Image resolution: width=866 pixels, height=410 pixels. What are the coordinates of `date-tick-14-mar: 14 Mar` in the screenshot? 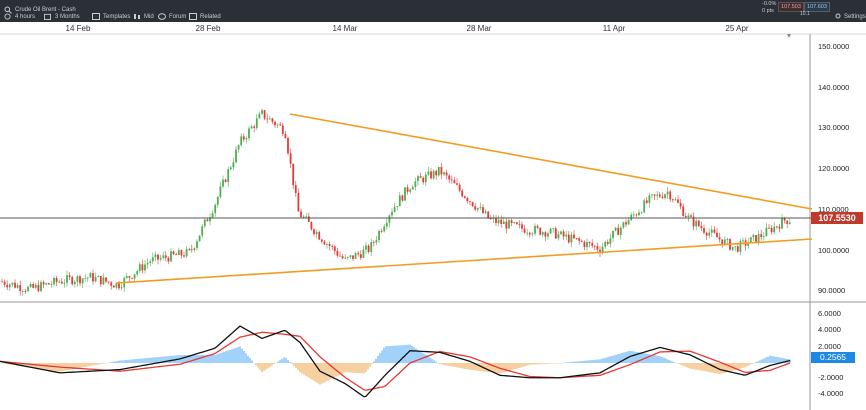 It's located at (345, 28).